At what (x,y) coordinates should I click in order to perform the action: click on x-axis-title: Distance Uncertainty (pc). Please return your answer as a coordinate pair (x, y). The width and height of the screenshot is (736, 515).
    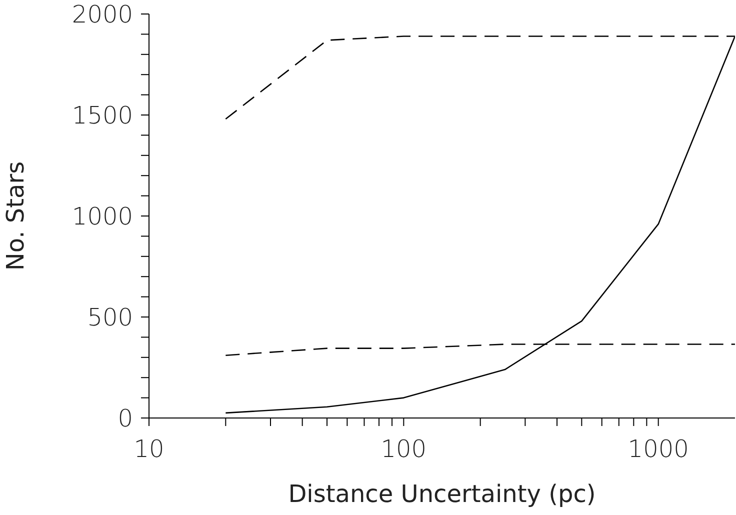
    Looking at the image, I should click on (442, 494).